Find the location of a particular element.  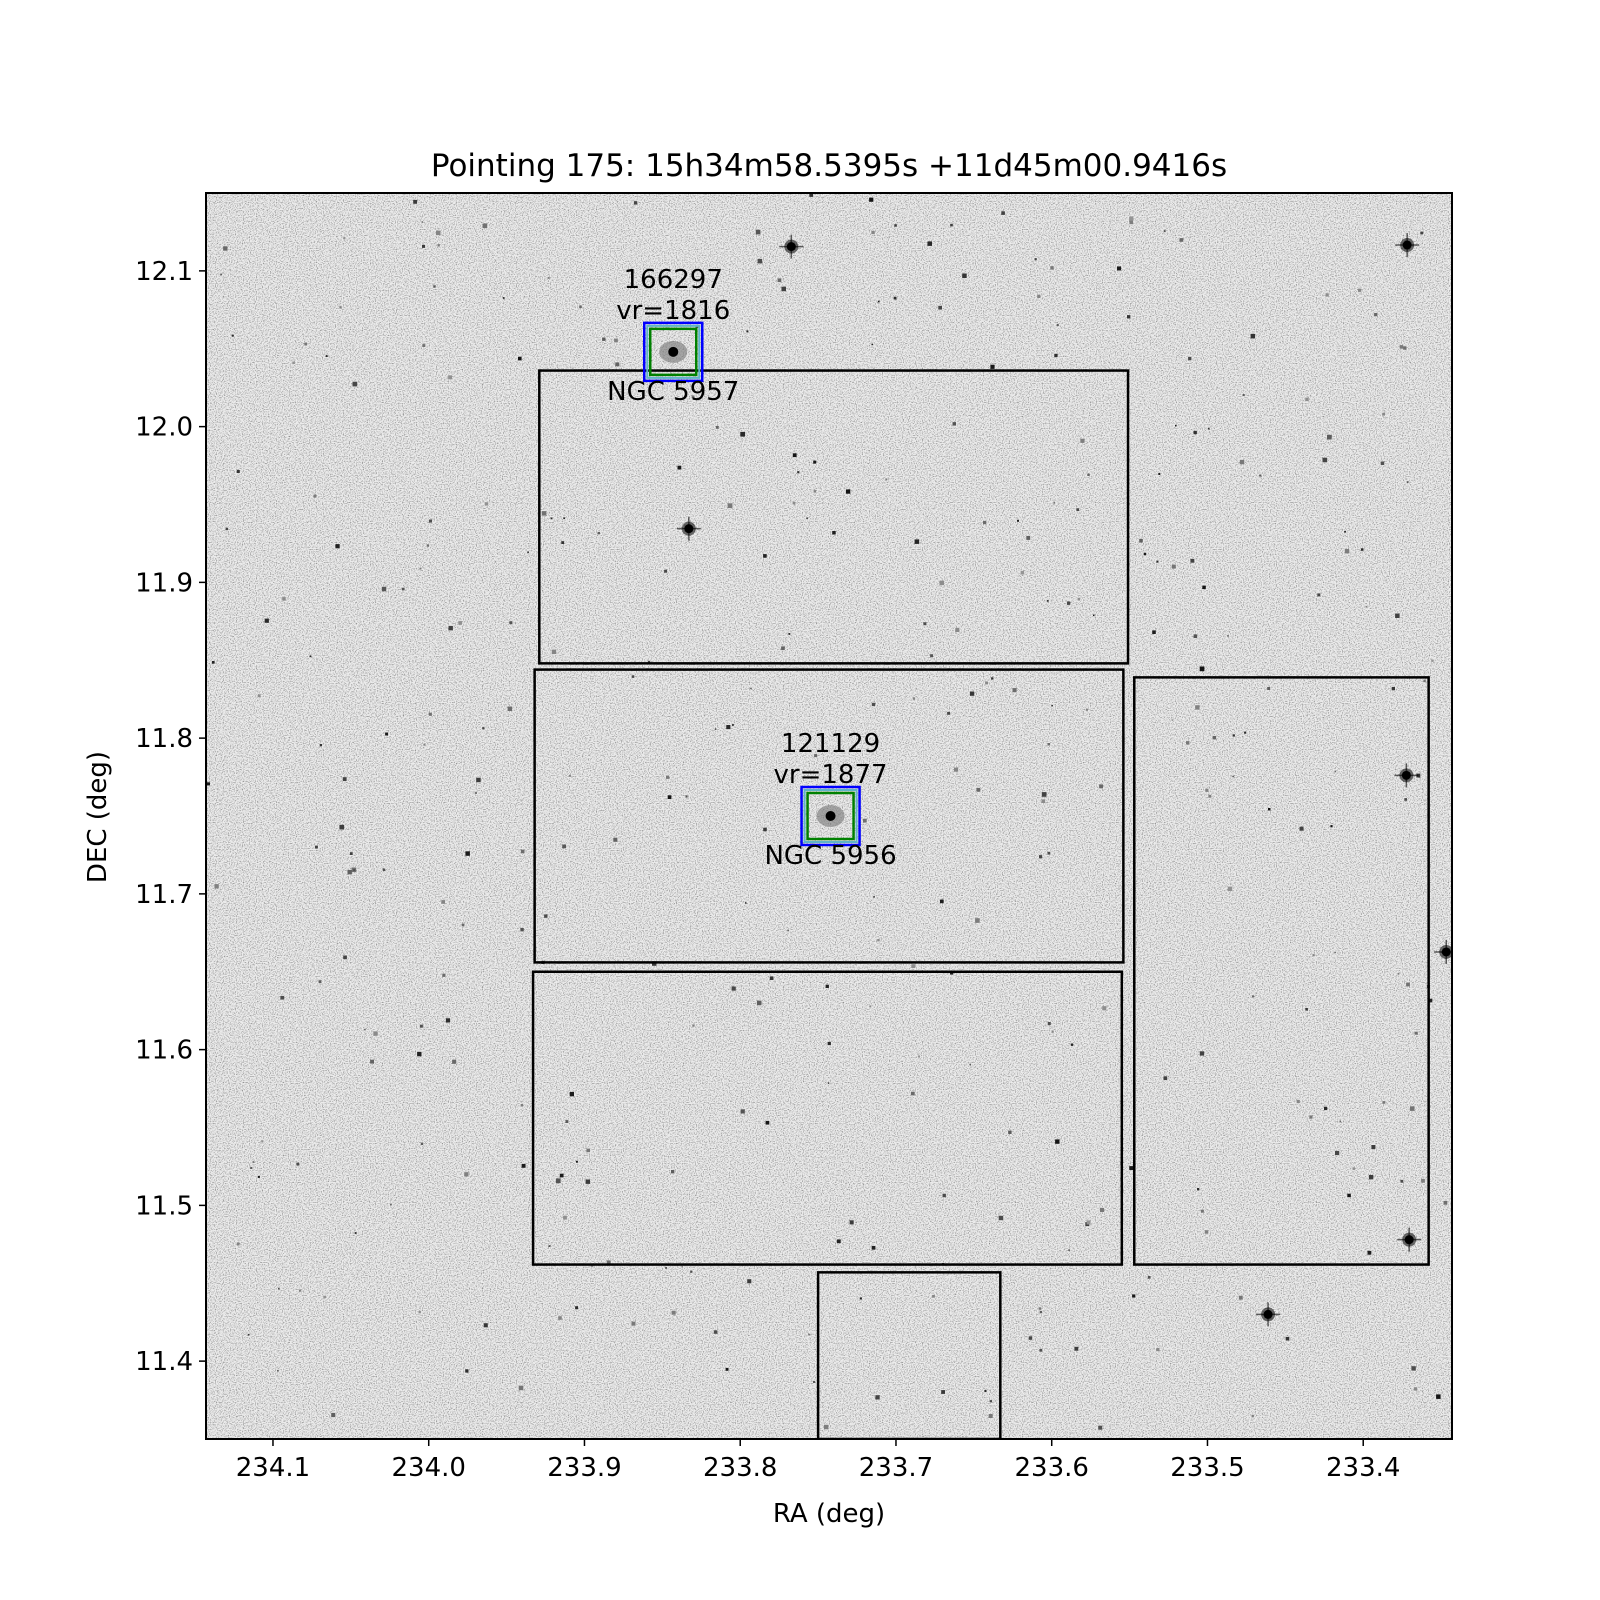

y-tick-label: 11.5 is located at coordinates (164, 1206).